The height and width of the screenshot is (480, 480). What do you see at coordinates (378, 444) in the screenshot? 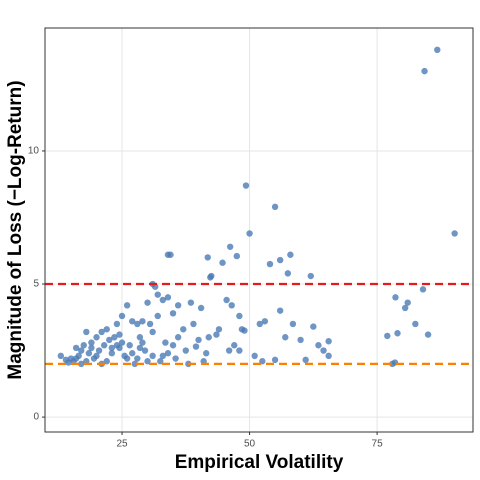
I see `x-tick-label: 75` at bounding box center [378, 444].